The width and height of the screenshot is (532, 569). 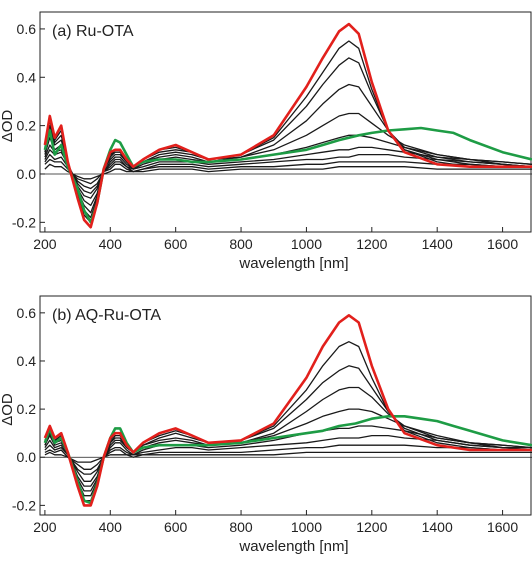 I want to click on series-line-green, so click(x=287, y=460).